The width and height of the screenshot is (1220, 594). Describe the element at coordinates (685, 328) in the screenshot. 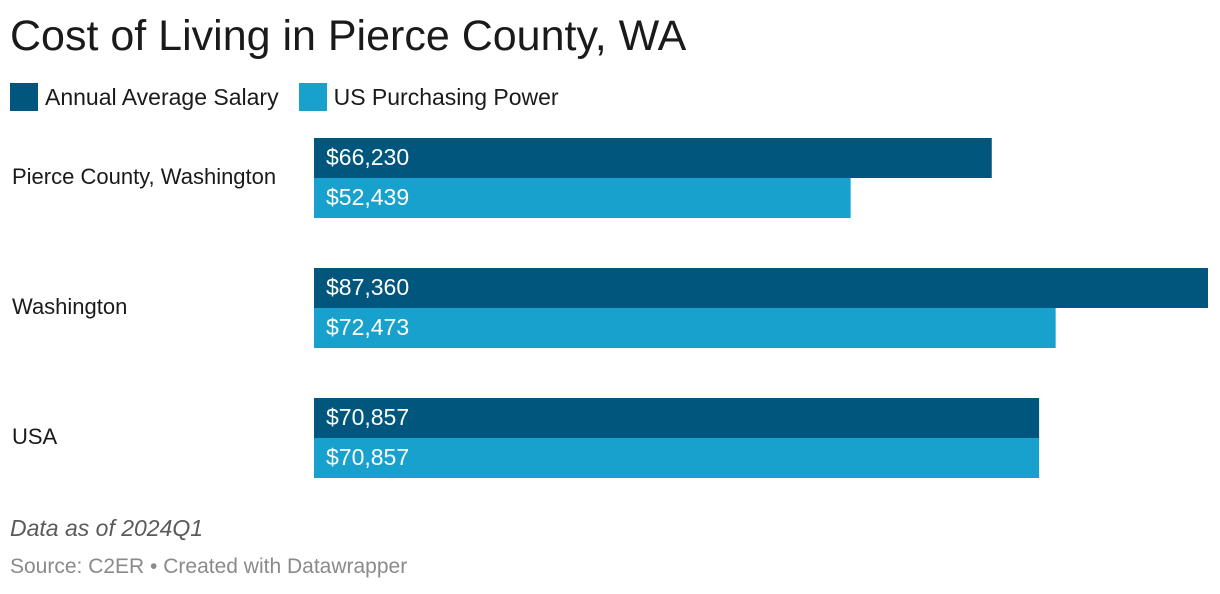

I see `bar-us-purchasing-power-washington` at that location.